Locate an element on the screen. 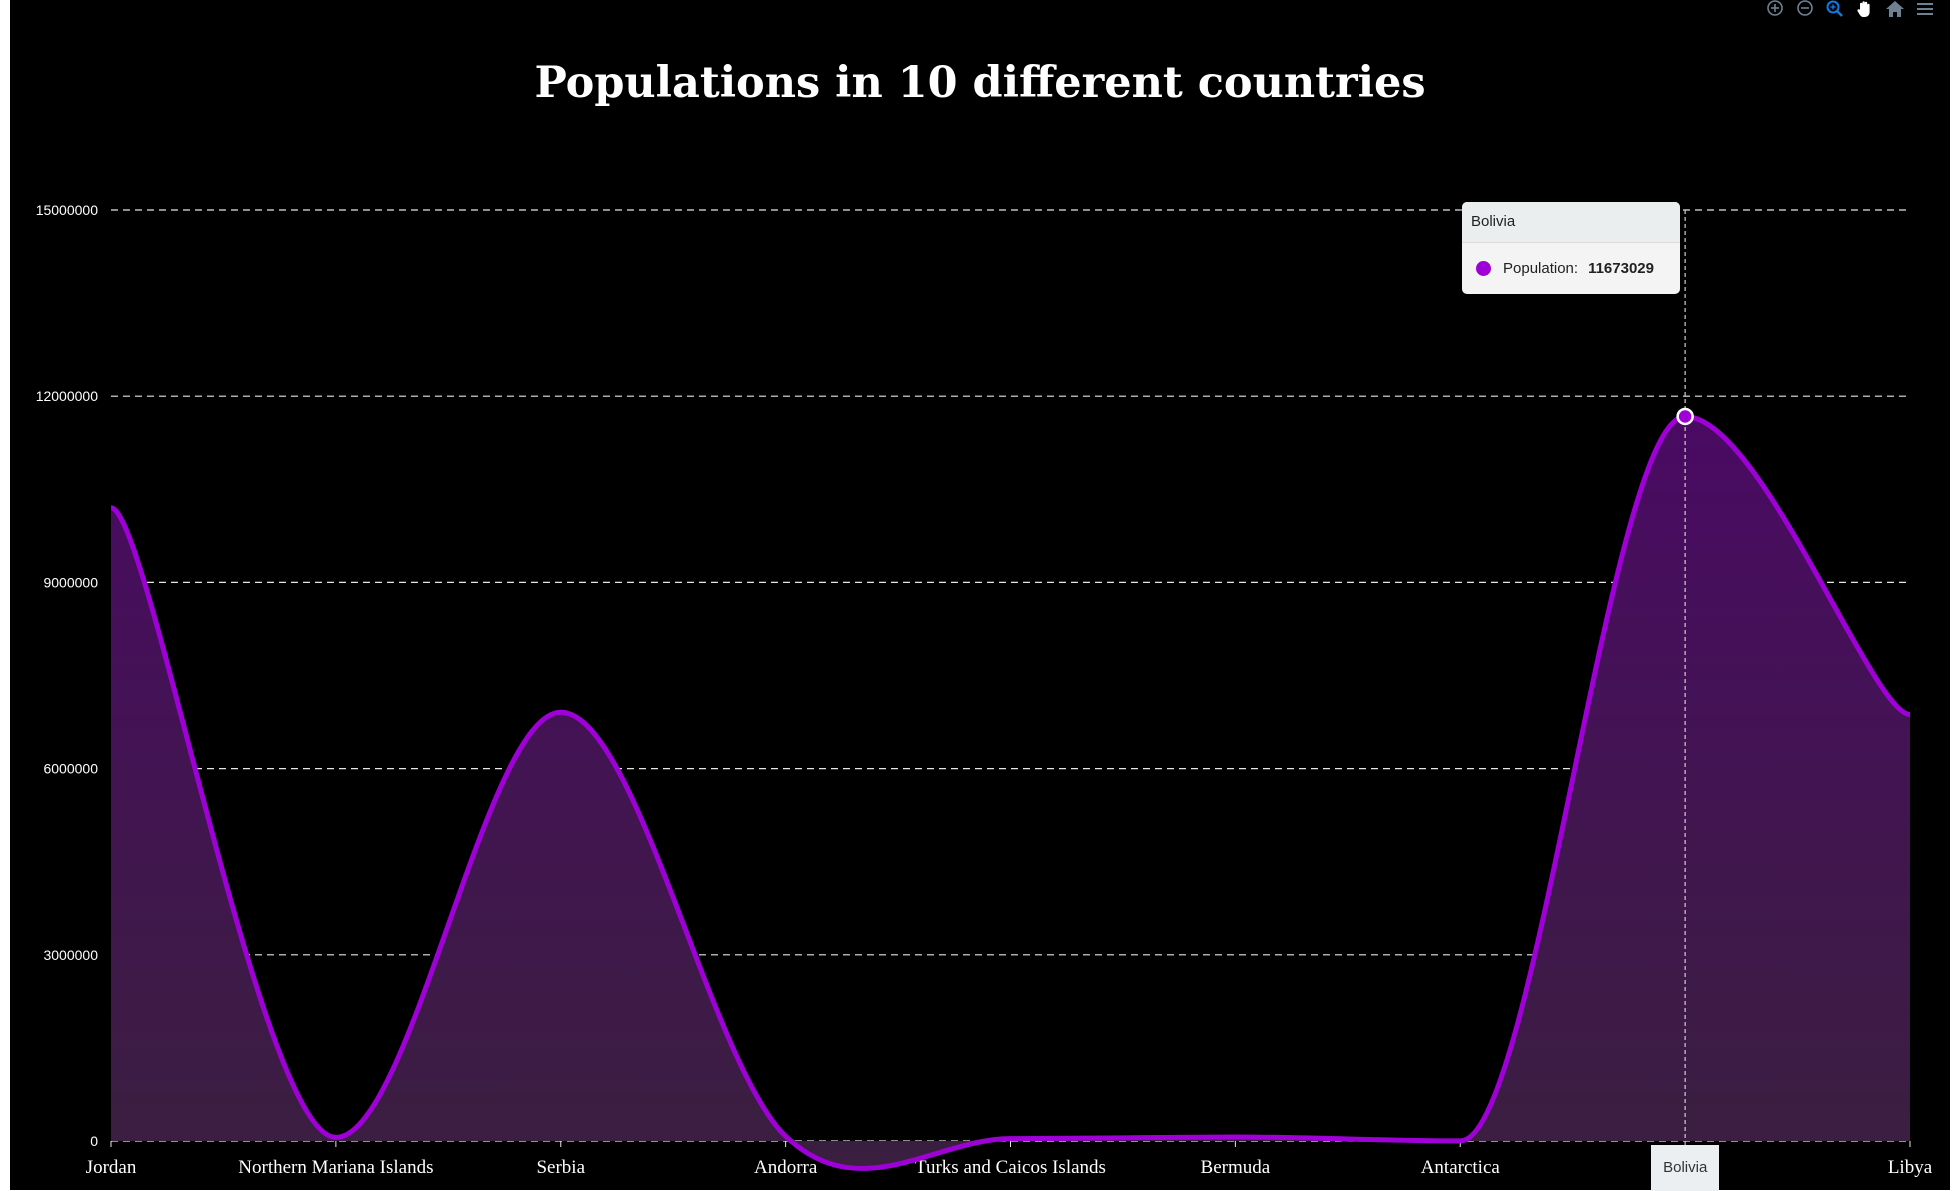 Image resolution: width=1954 pixels, height=1191 pixels. x-tick-label: Turks and Caicos Islands is located at coordinates (1010, 1167).